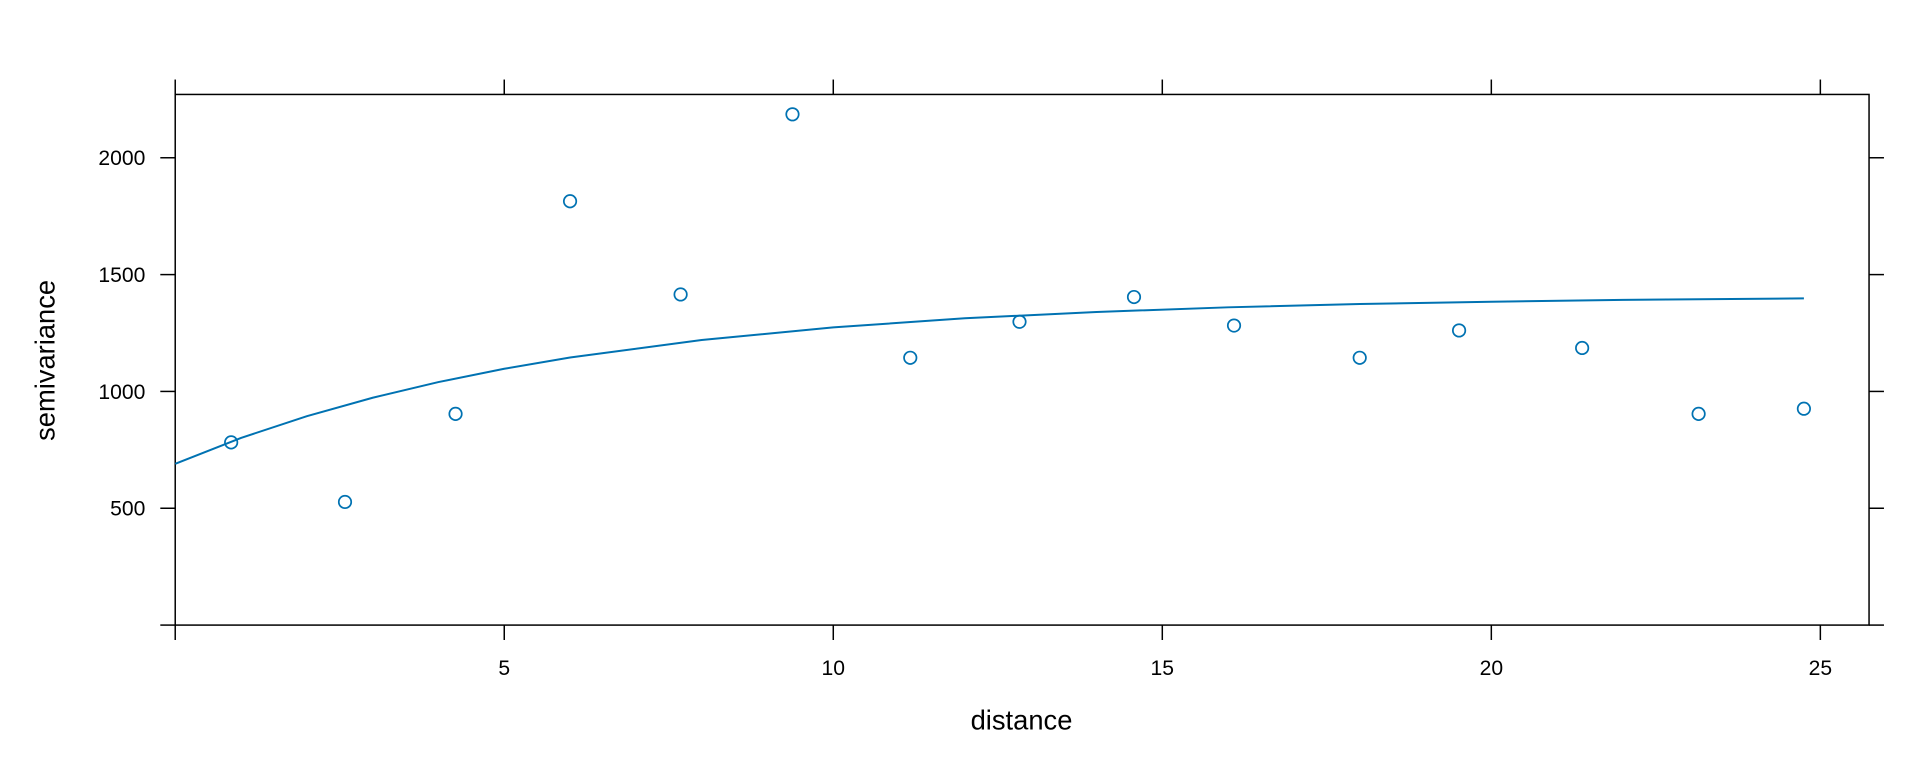 This screenshot has width=1920, height=768. What do you see at coordinates (1820, 668) in the screenshot?
I see `x-tick-label: 25` at bounding box center [1820, 668].